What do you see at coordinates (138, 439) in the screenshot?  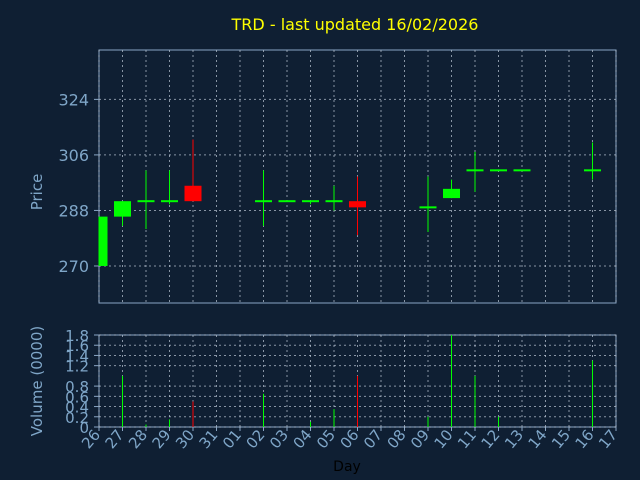 I see `x-tick-label: 28` at bounding box center [138, 439].